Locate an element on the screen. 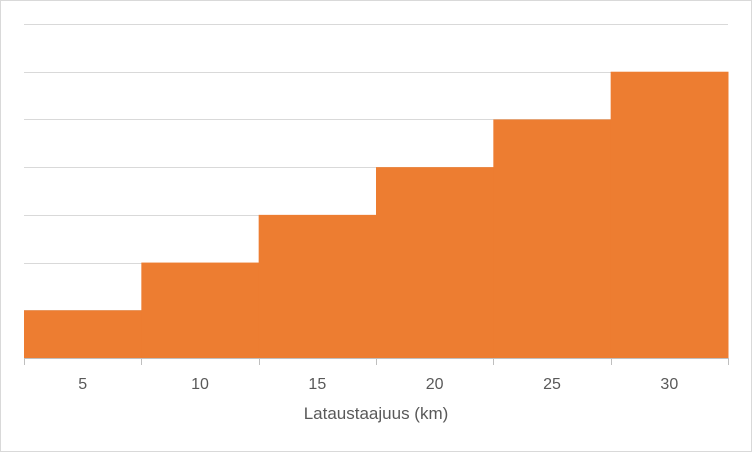  x-tick-label: 20 is located at coordinates (435, 384).